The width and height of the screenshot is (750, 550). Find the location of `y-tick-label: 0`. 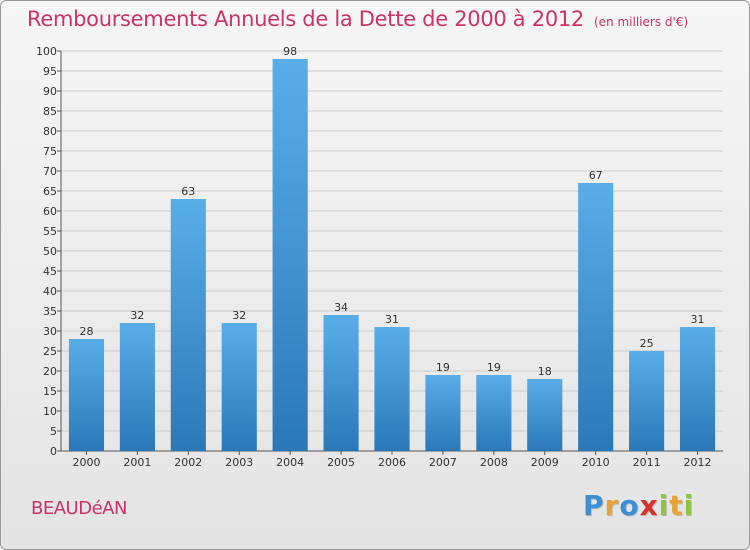

y-tick-label: 0 is located at coordinates (53, 451).